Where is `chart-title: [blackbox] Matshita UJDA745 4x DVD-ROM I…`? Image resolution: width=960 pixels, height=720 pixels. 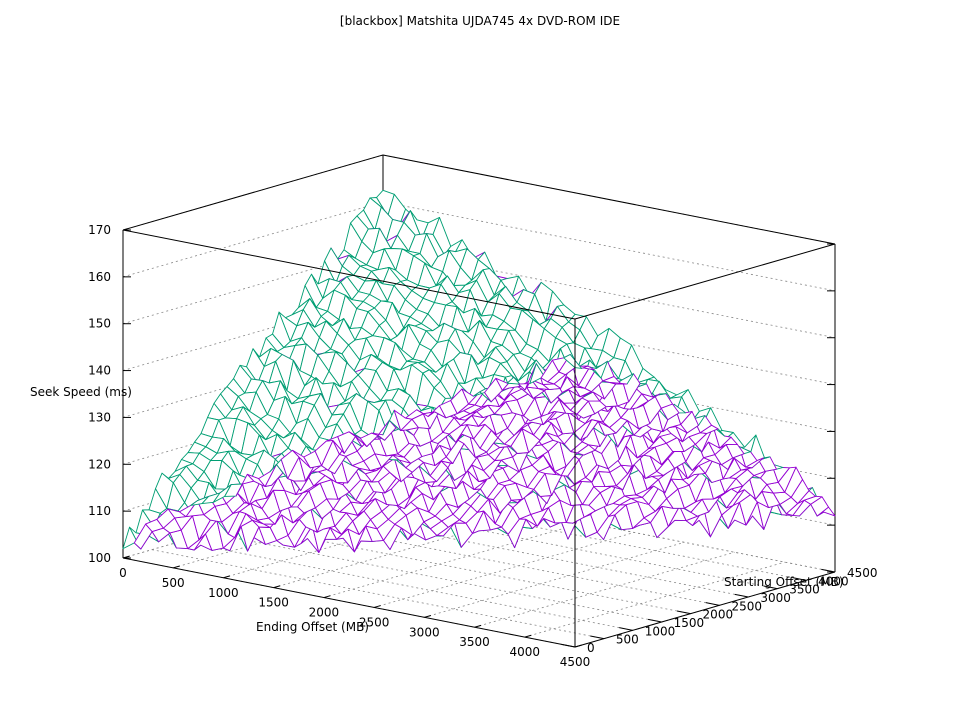 chart-title: [blackbox] Matshita UJDA745 4x DVD-ROM I… is located at coordinates (480, 21).